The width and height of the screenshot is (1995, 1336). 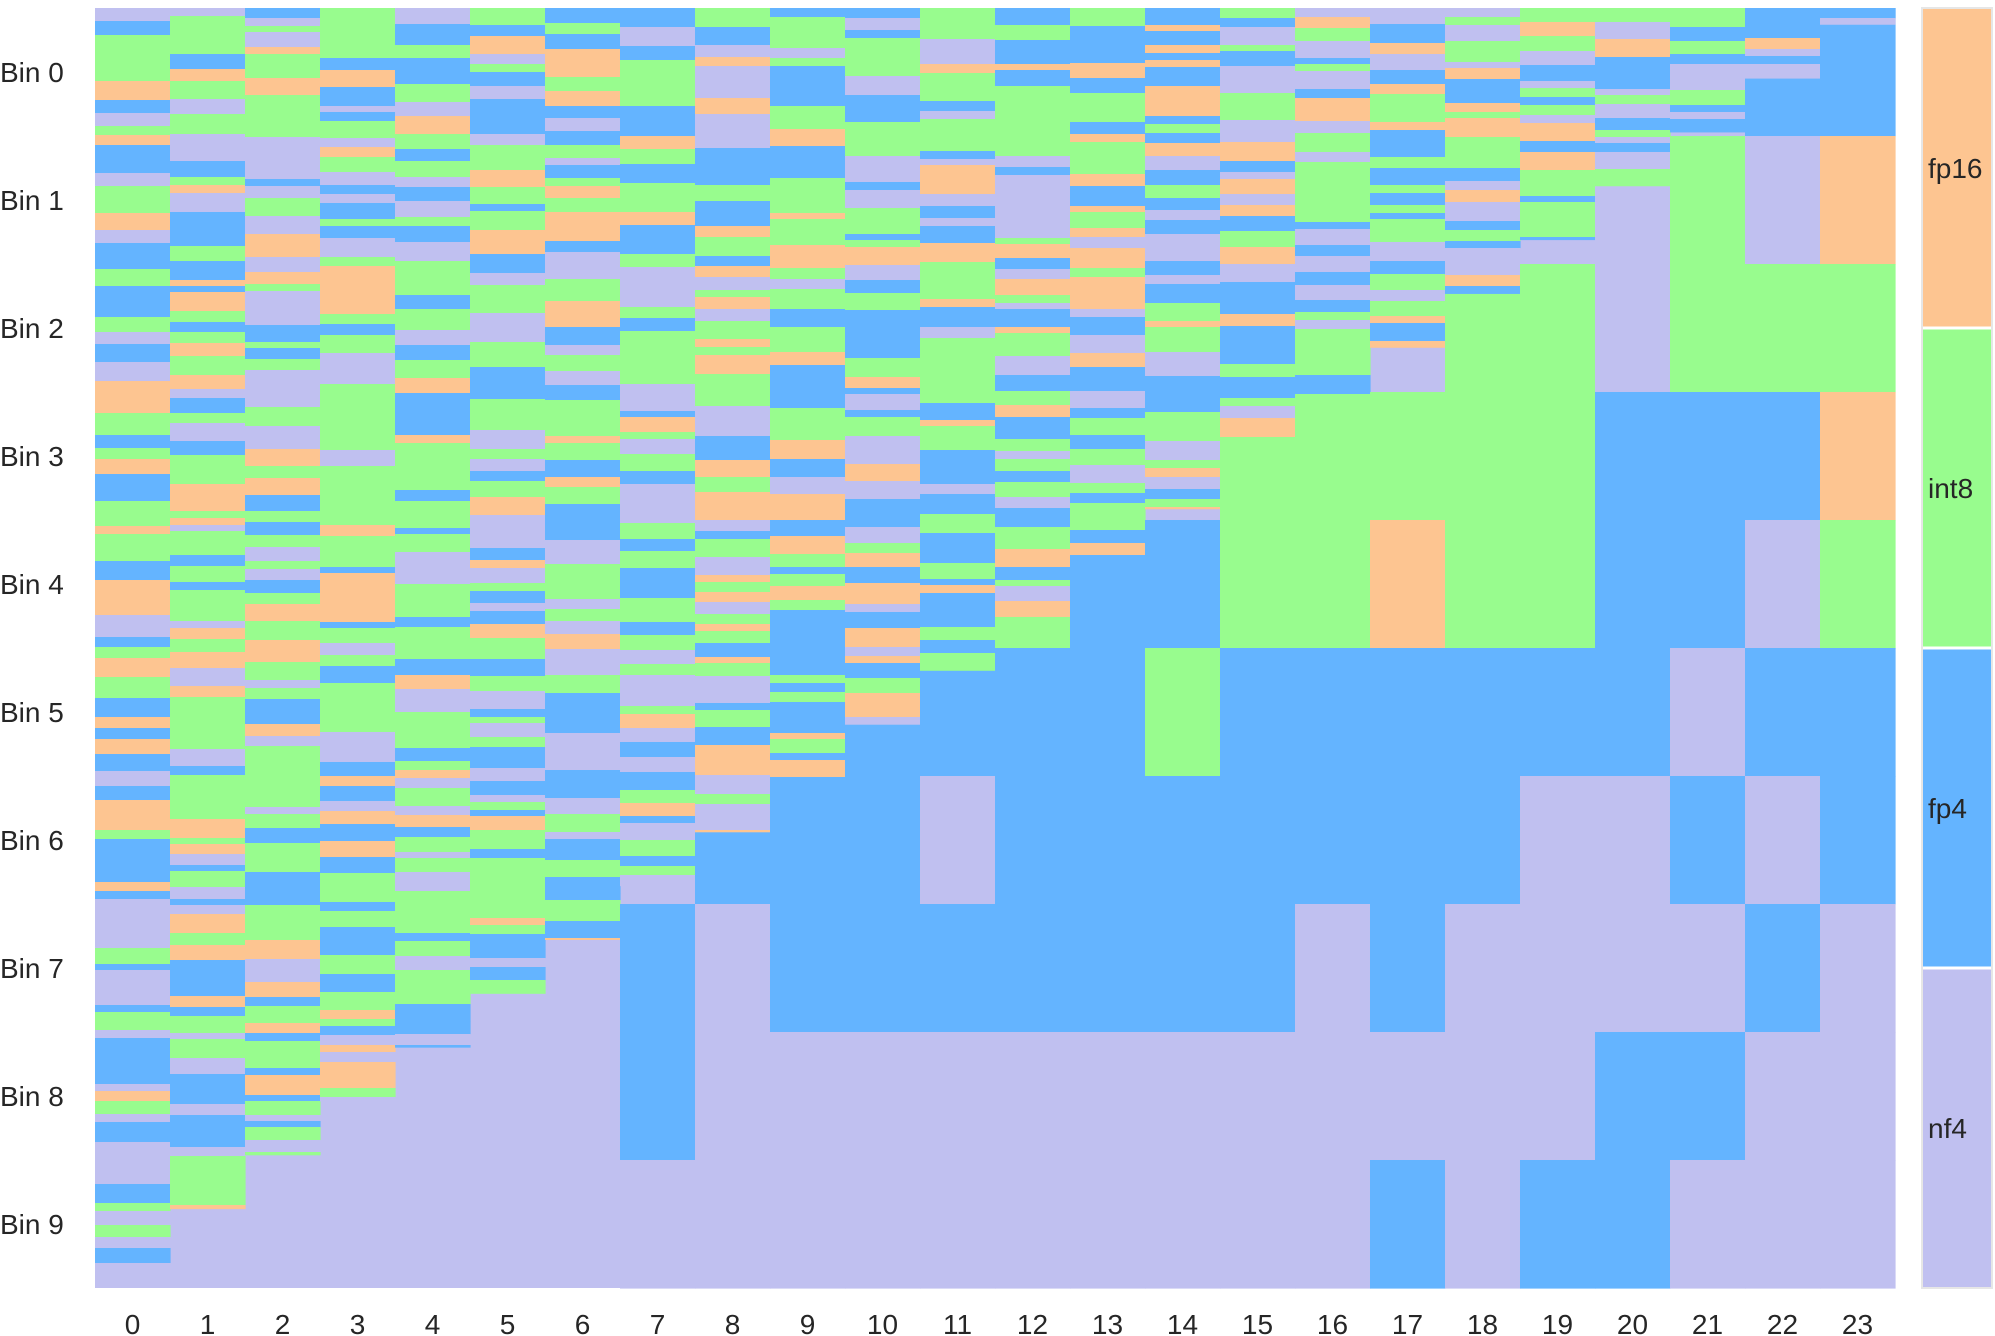 What do you see at coordinates (1957, 488) in the screenshot?
I see `colorbar-segment` at bounding box center [1957, 488].